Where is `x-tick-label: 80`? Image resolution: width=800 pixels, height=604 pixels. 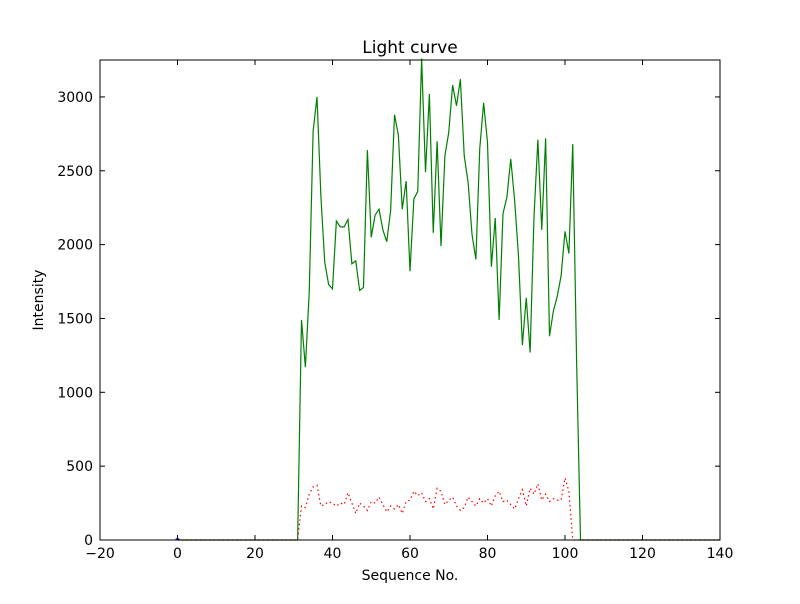 x-tick-label: 80 is located at coordinates (488, 554).